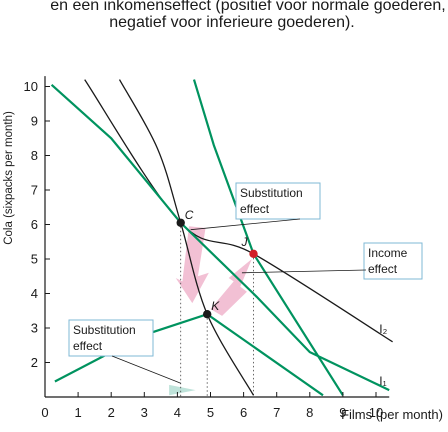 The width and height of the screenshot is (448, 432). I want to click on income-effect-box-line-1: Income, so click(388, 253).